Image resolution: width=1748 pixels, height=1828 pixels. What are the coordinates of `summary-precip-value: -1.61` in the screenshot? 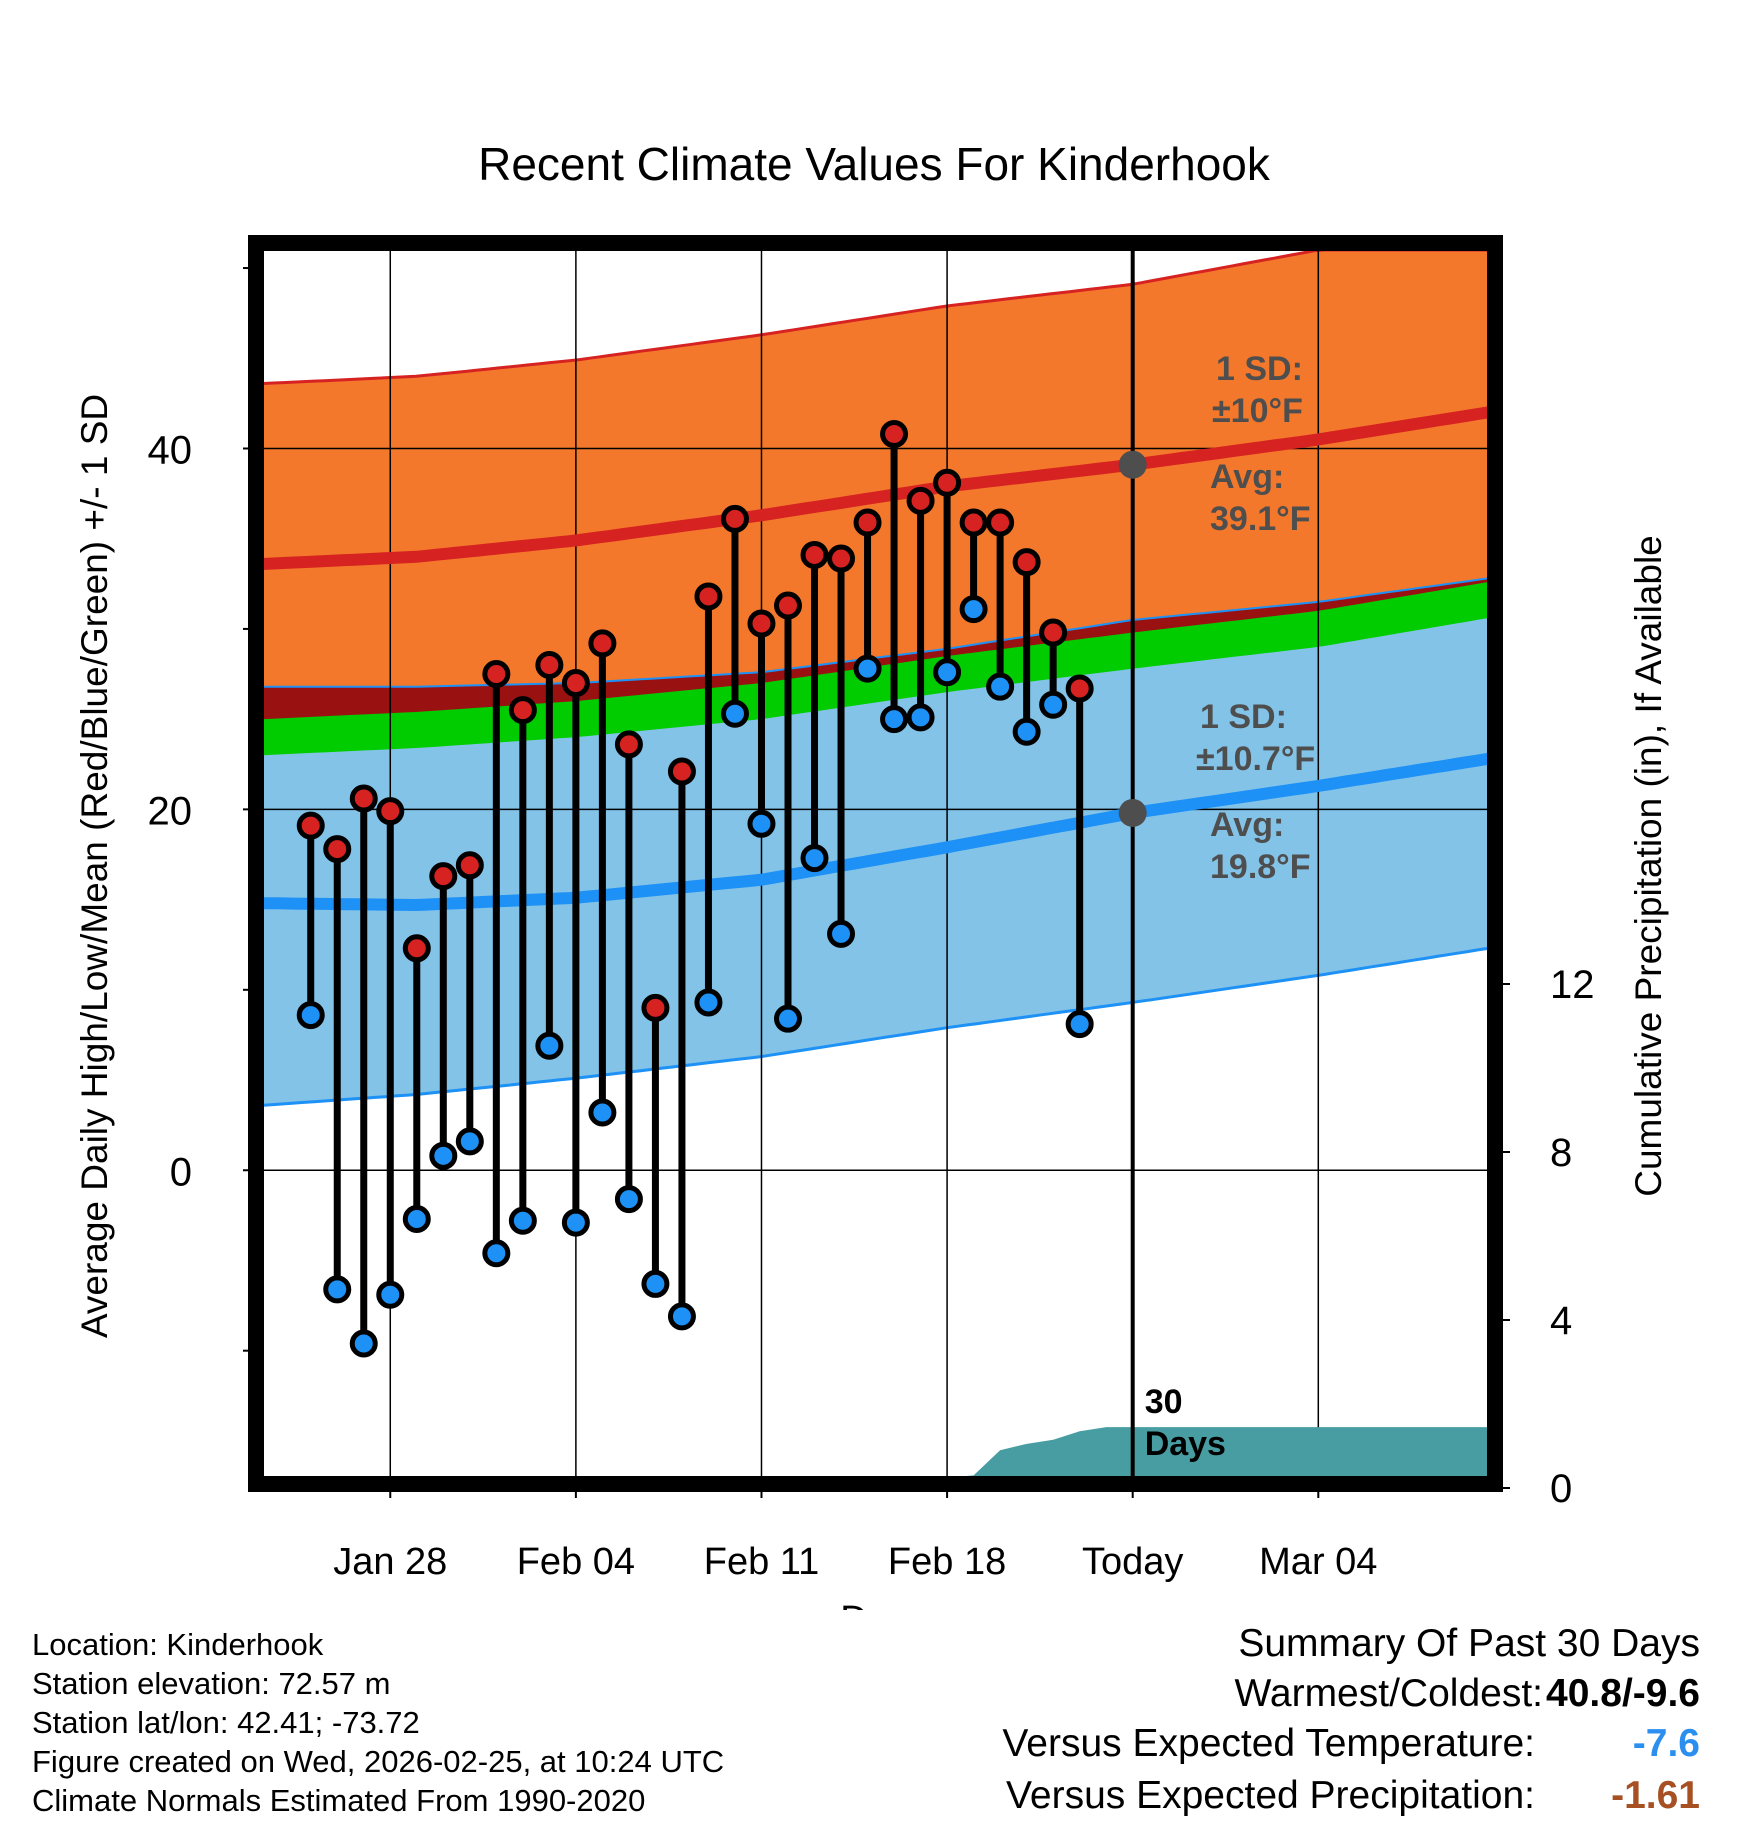 It's located at (1655, 1795).